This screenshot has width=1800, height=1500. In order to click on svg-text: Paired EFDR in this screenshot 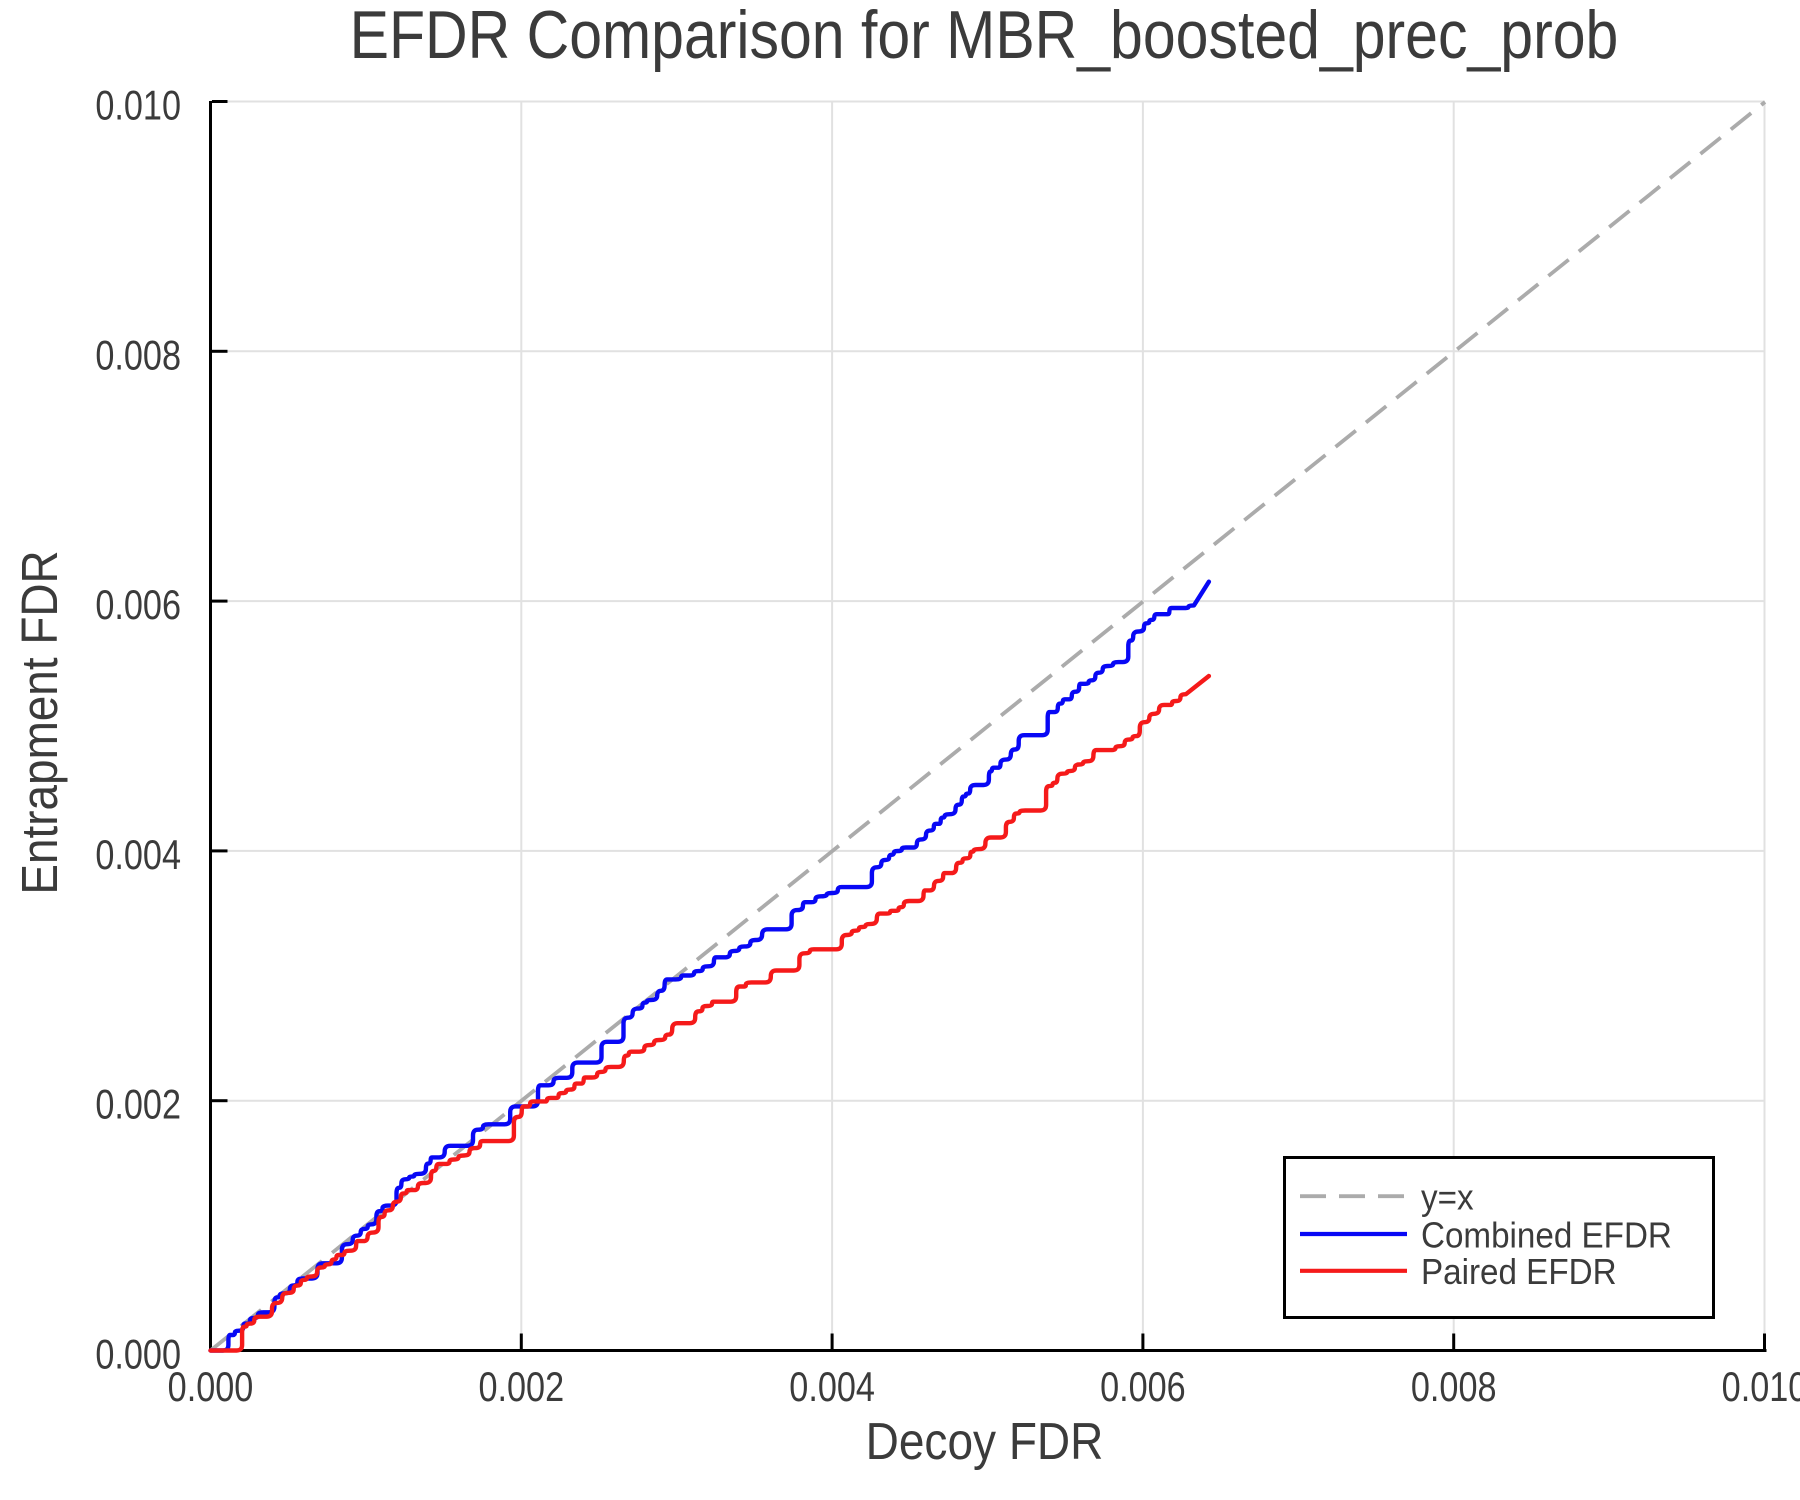, I will do `click(1519, 1272)`.